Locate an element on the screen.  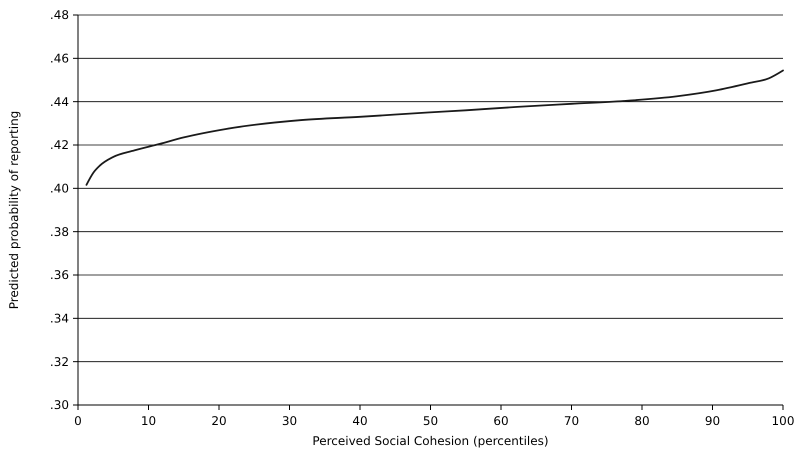
y-tick-label: .38 is located at coordinates (59, 231).